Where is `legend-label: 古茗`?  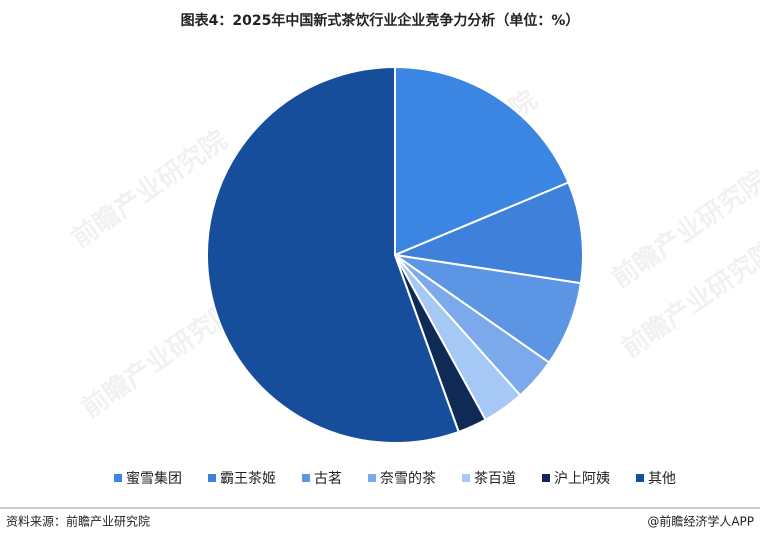
legend-label: 古茗 is located at coordinates (328, 479).